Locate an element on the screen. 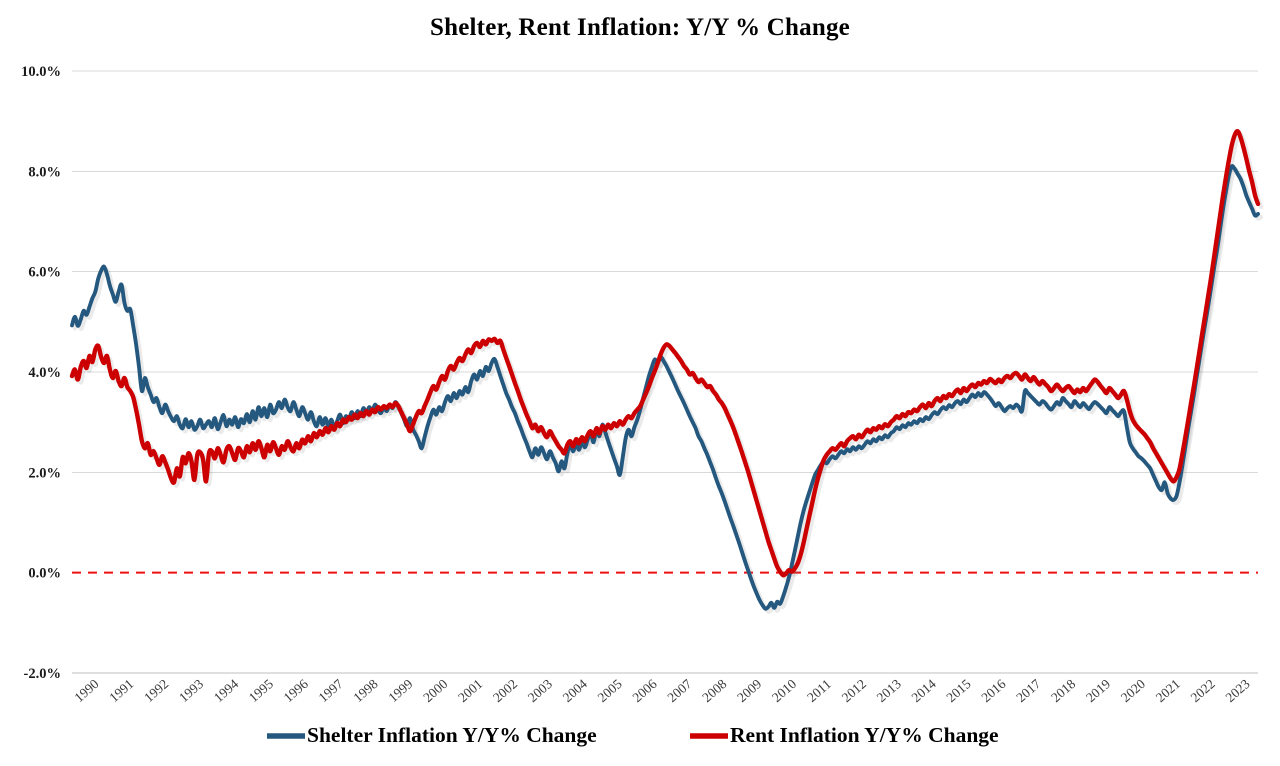  x-axis-tick-label: 1997 is located at coordinates (331, 690).